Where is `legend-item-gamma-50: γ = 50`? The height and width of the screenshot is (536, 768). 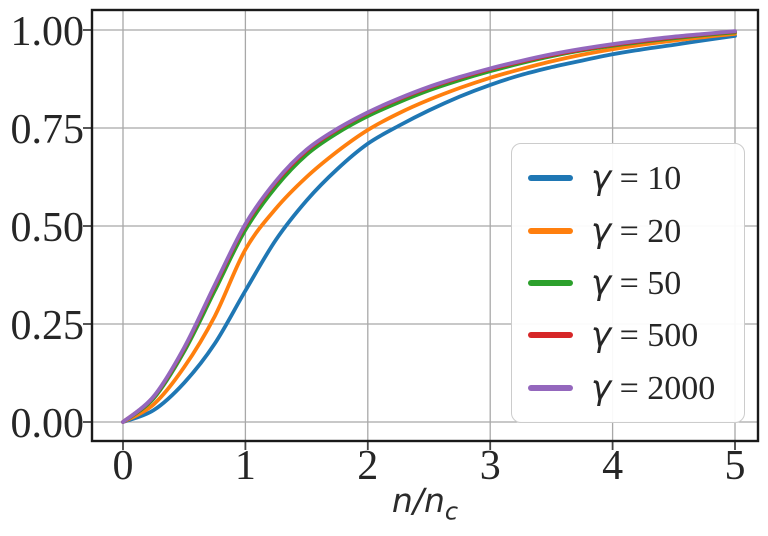 legend-item-gamma-50: γ = 50 is located at coordinates (636, 283).